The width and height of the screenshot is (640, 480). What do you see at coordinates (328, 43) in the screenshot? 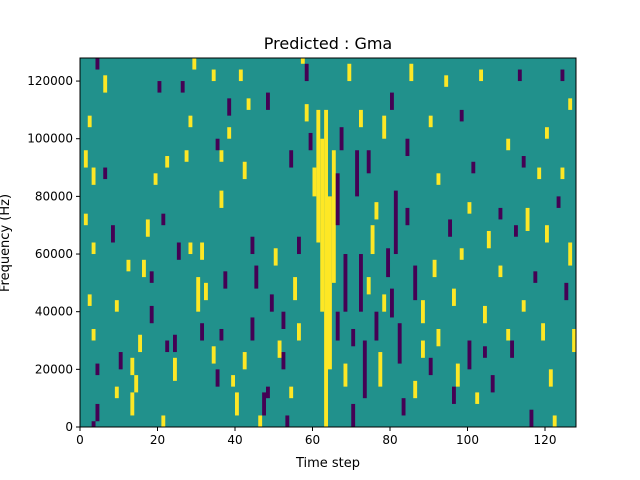
I see `chart-title: Predicted : Gma` at bounding box center [328, 43].